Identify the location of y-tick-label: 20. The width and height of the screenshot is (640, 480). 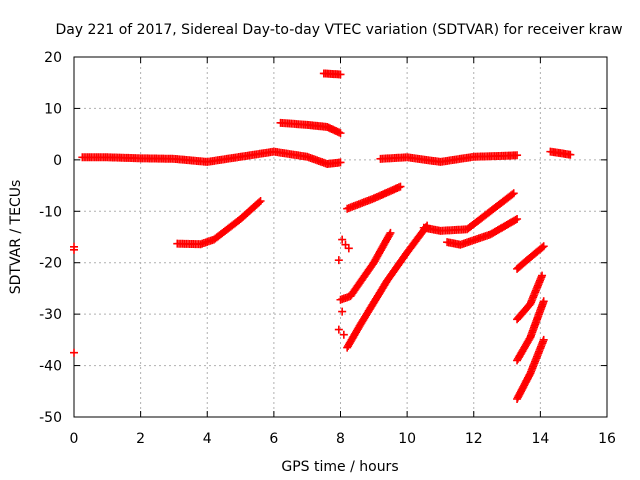
(53, 58).